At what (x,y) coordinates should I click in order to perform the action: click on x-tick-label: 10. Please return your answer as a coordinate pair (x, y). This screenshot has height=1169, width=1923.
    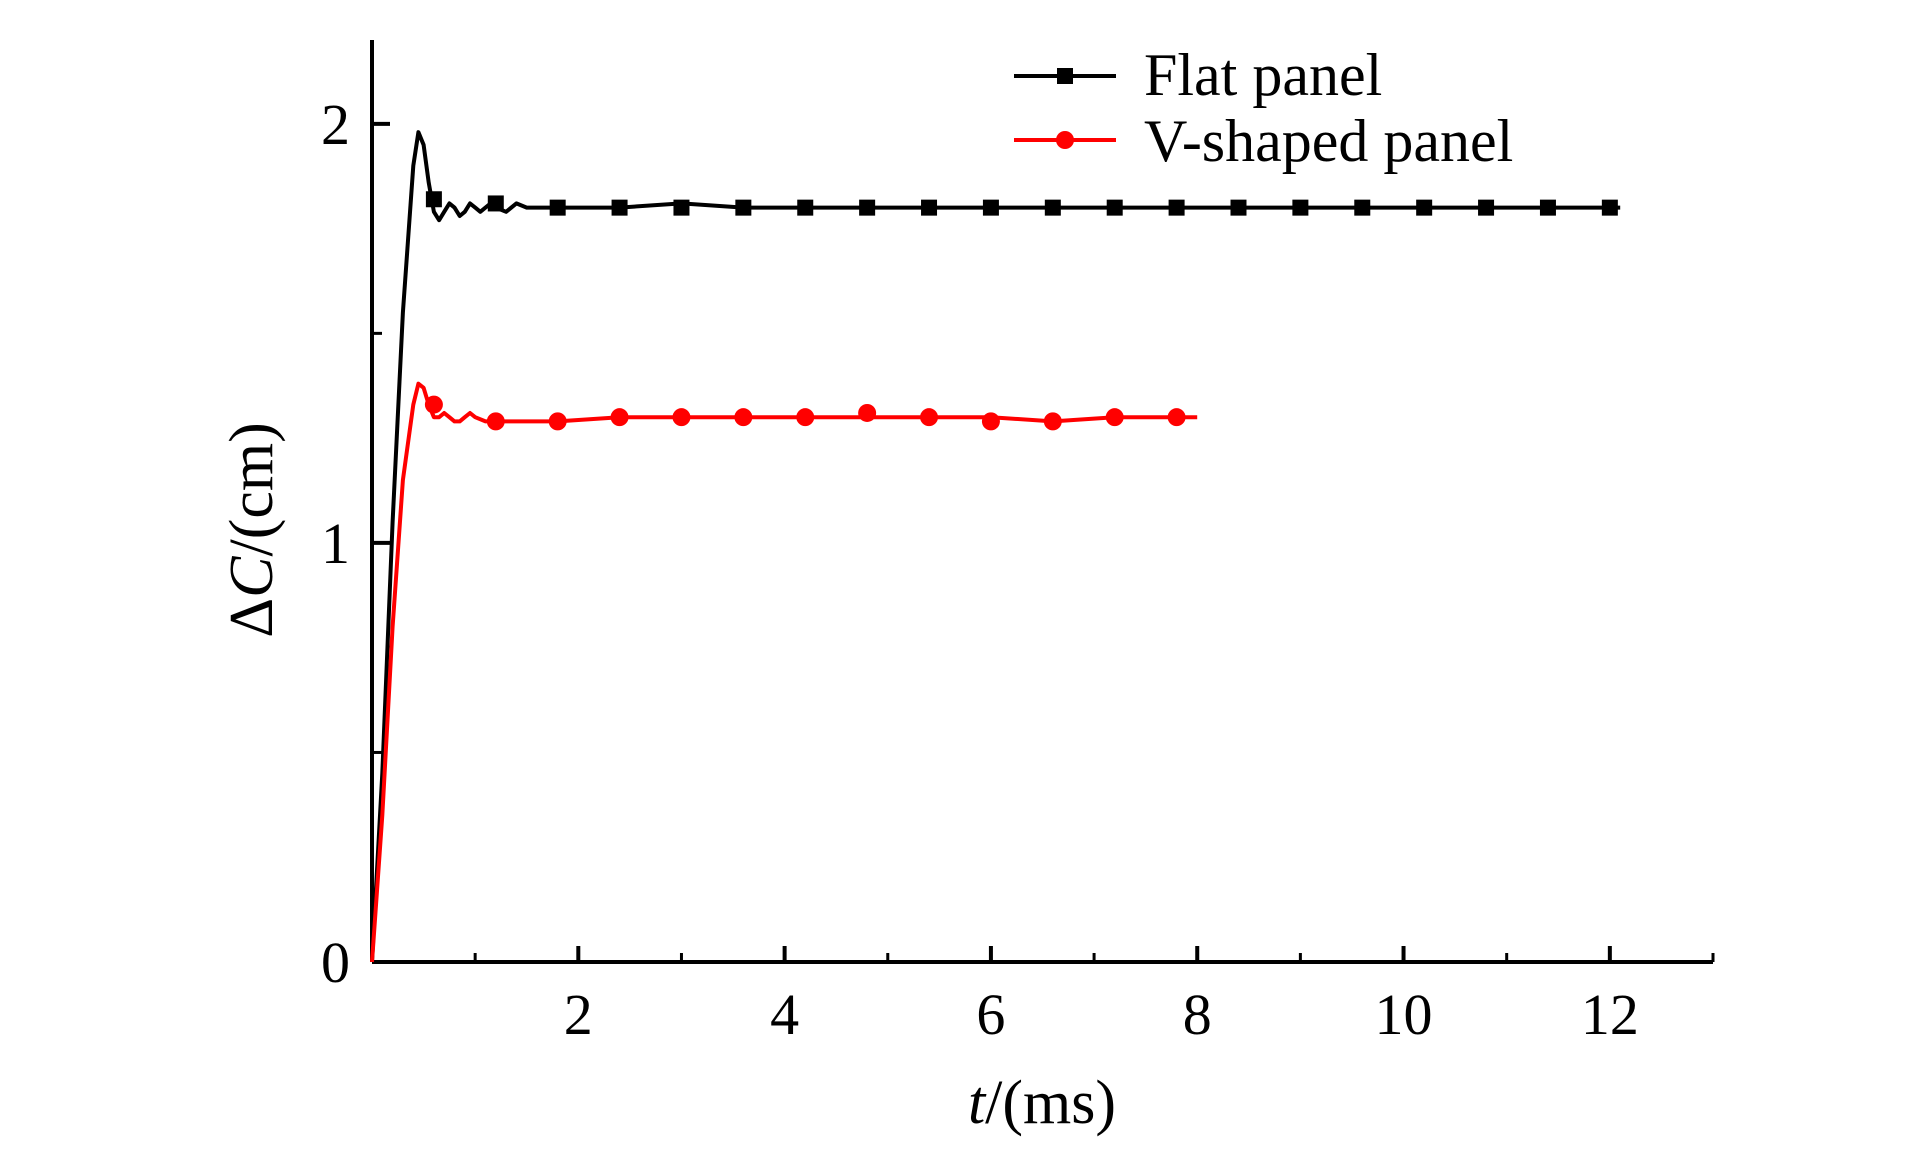
    Looking at the image, I should click on (1404, 1014).